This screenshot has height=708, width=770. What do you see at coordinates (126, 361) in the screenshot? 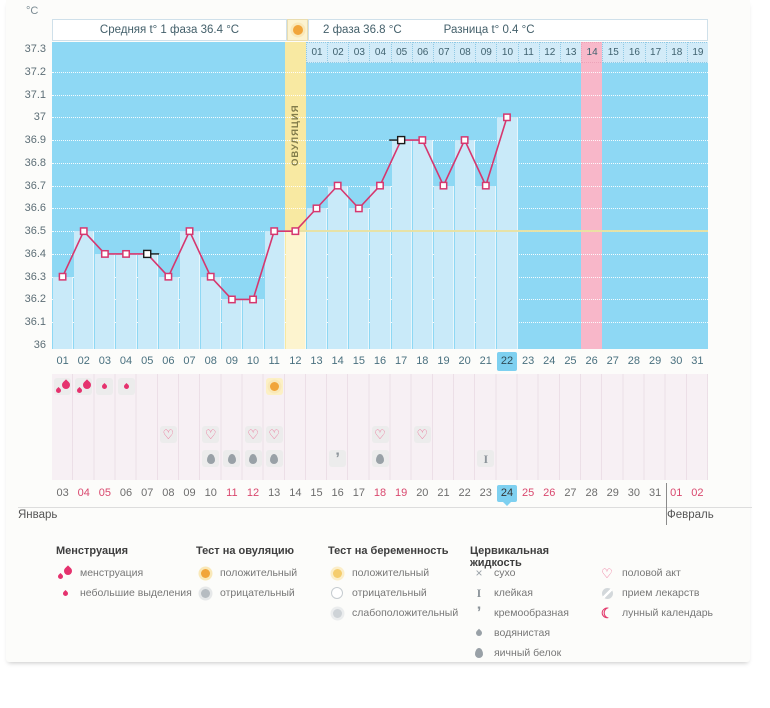
I see `cycle-day-number: 04` at bounding box center [126, 361].